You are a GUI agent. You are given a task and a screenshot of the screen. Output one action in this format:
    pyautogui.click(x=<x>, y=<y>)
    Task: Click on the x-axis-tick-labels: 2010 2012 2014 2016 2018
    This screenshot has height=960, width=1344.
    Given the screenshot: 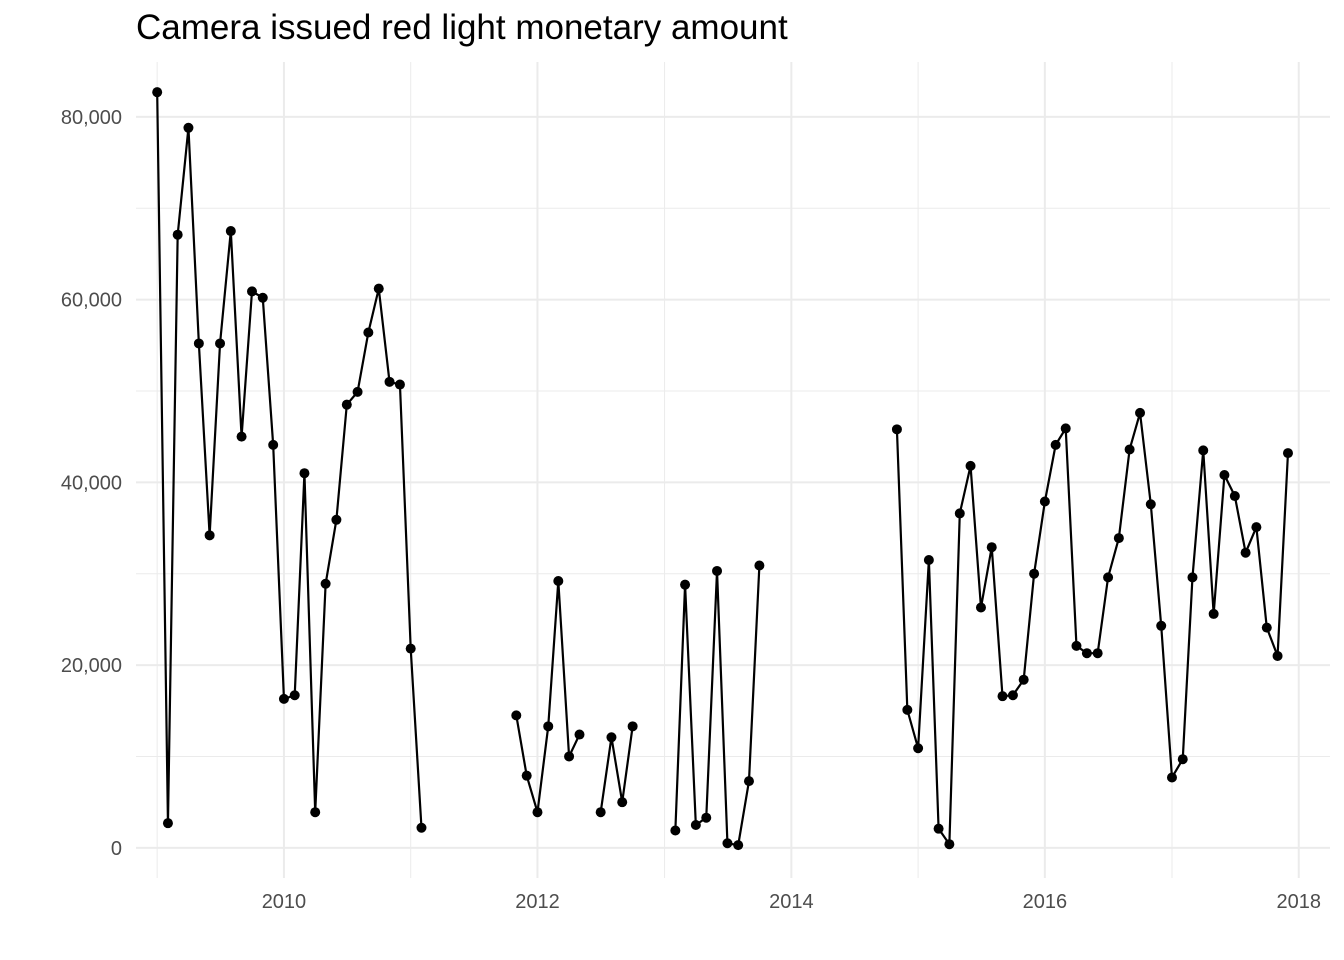 What is the action you would take?
    pyautogui.click(x=791, y=902)
    